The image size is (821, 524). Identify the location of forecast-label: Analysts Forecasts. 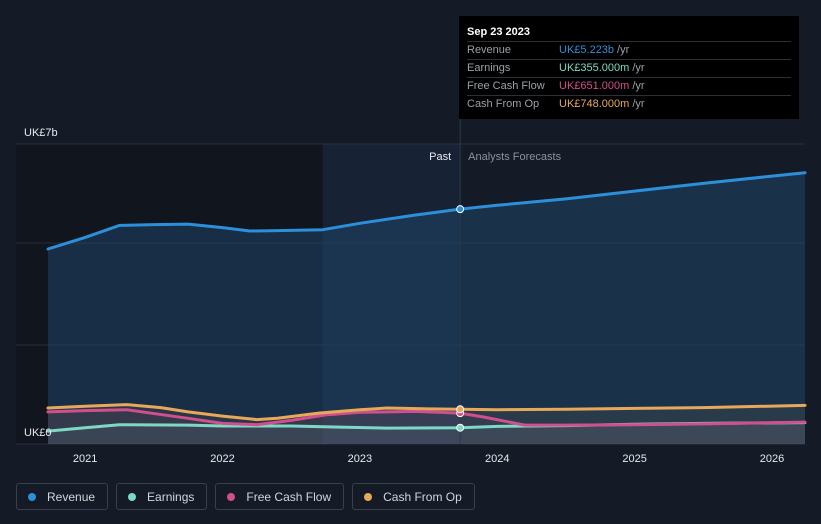
(514, 157).